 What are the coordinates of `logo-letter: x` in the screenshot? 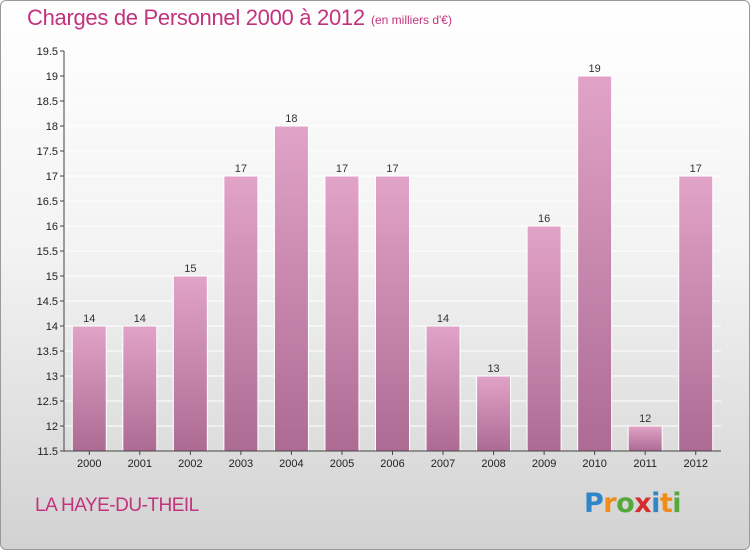 It's located at (643, 503).